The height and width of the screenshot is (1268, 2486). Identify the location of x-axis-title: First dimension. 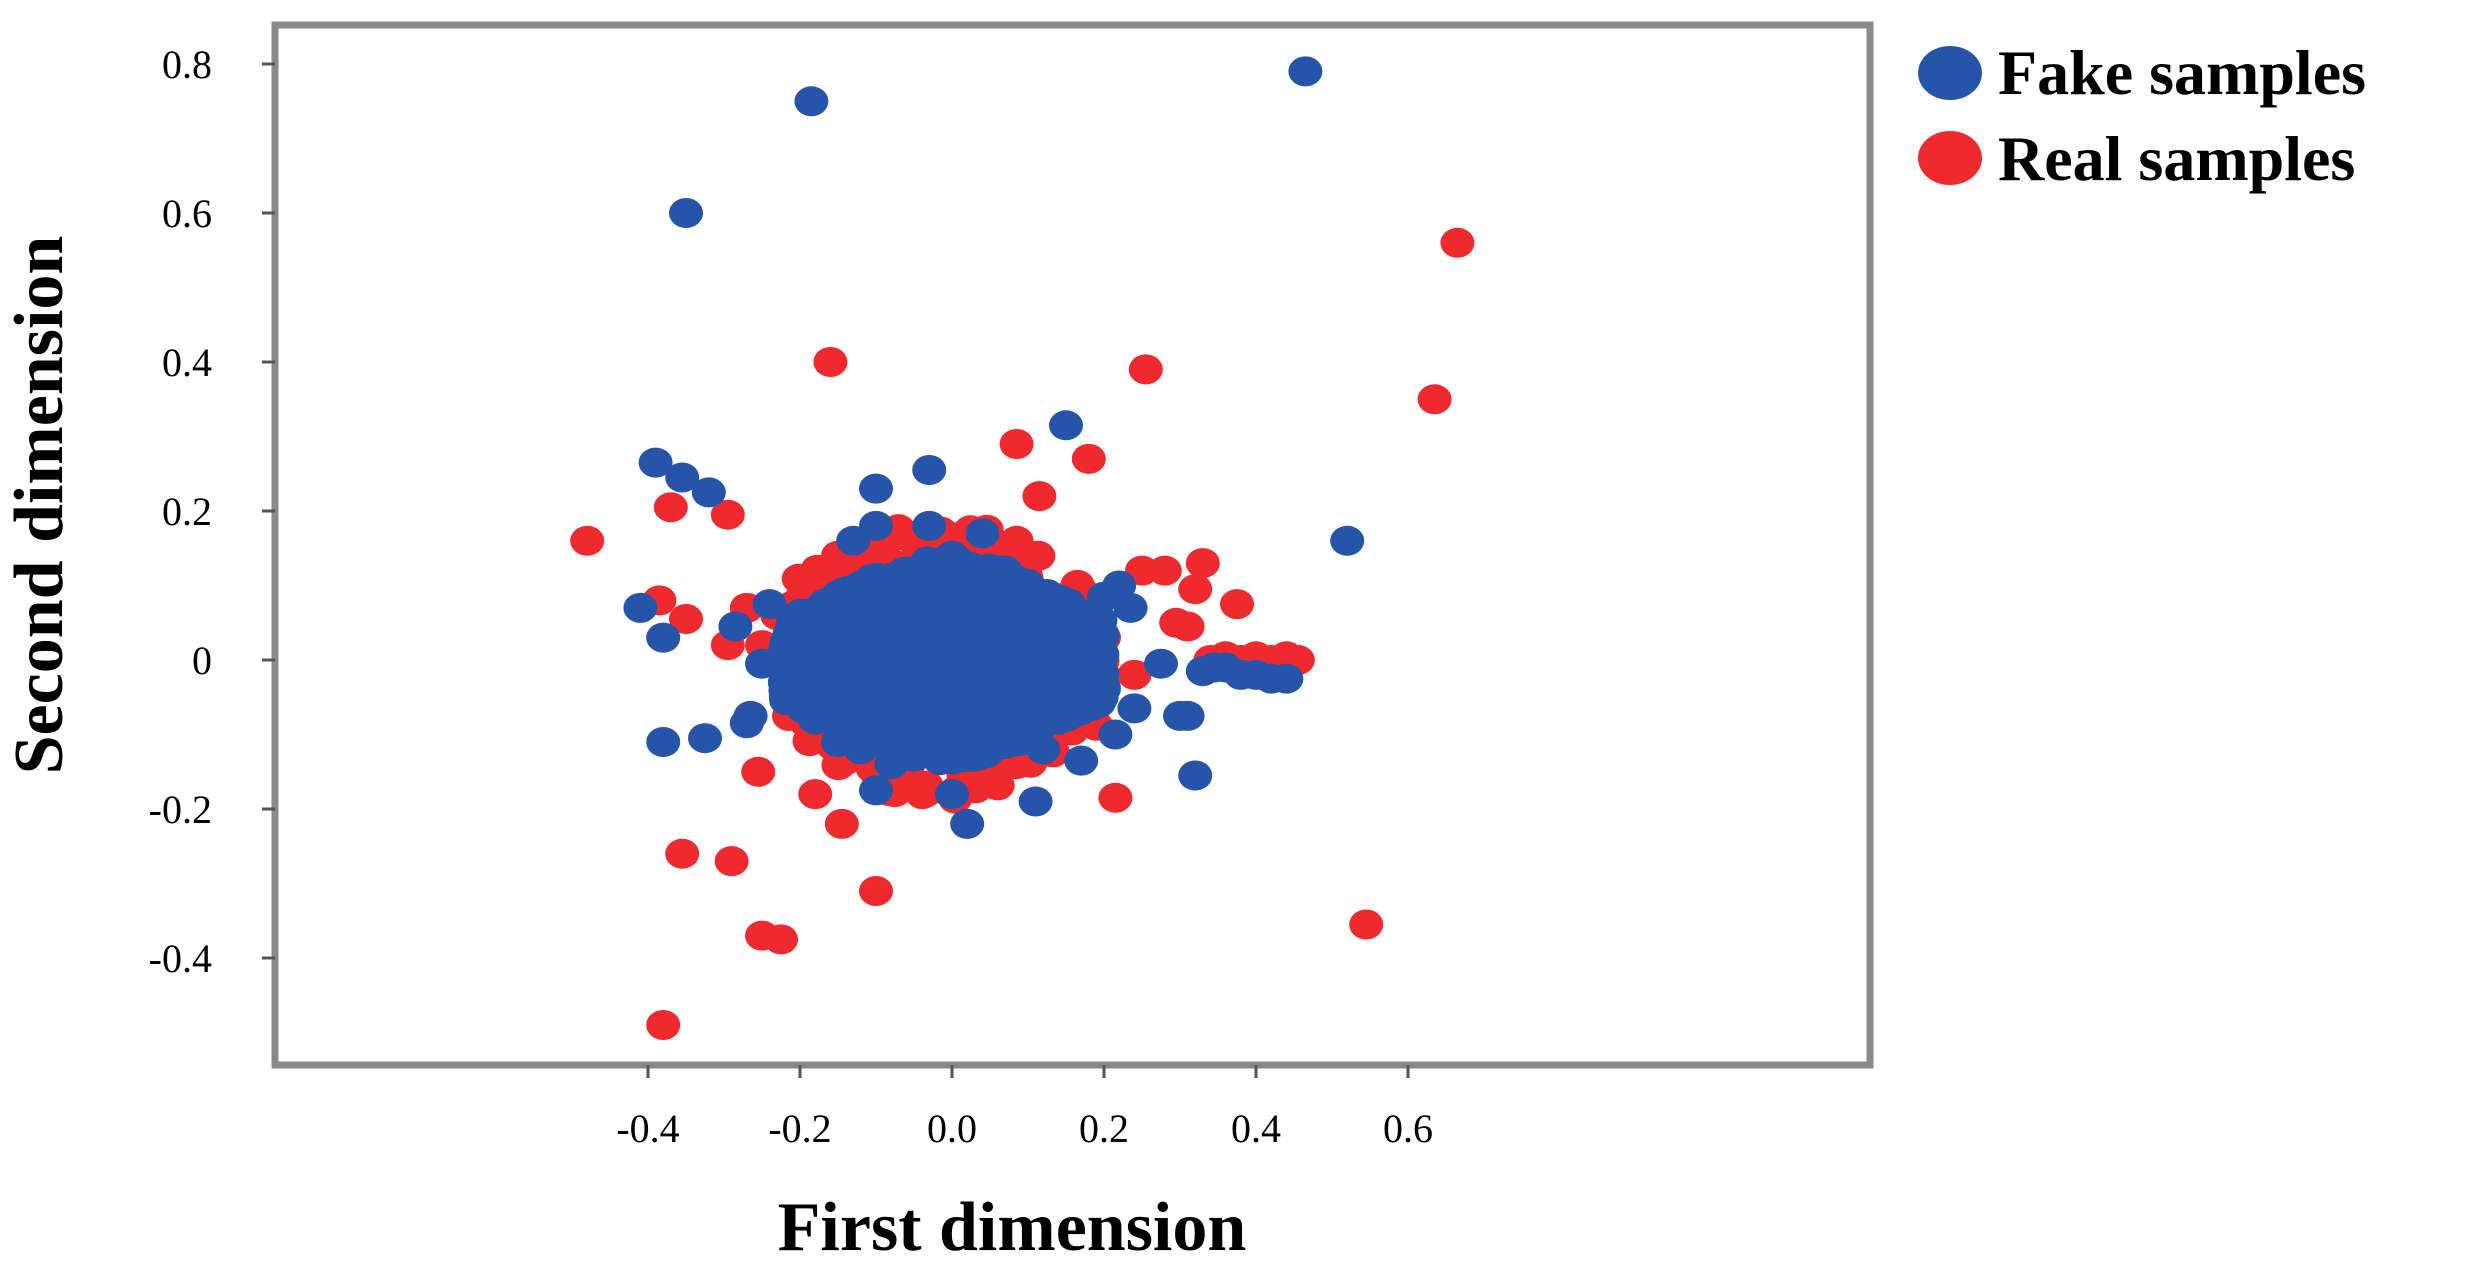
(1012, 1227).